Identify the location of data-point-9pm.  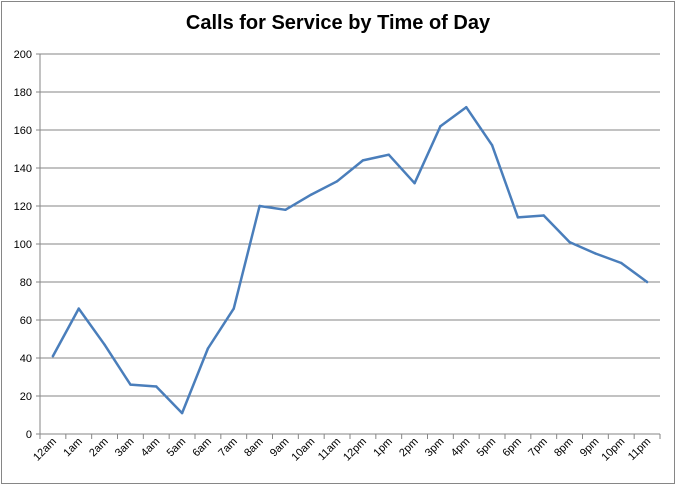
(595, 253).